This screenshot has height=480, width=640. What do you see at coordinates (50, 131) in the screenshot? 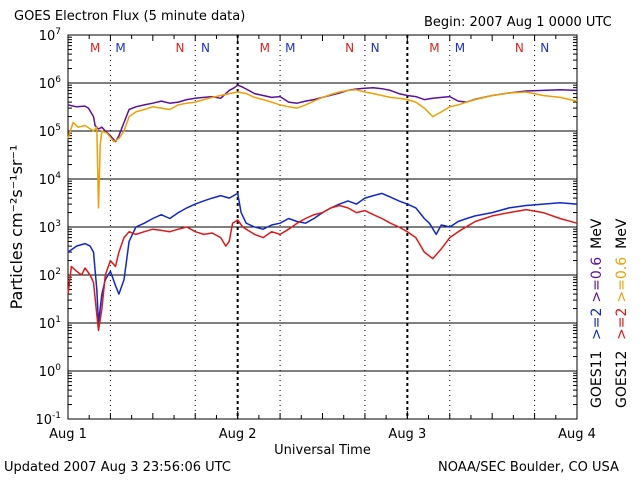
I see `y-tick-label: 10⁵` at bounding box center [50, 131].